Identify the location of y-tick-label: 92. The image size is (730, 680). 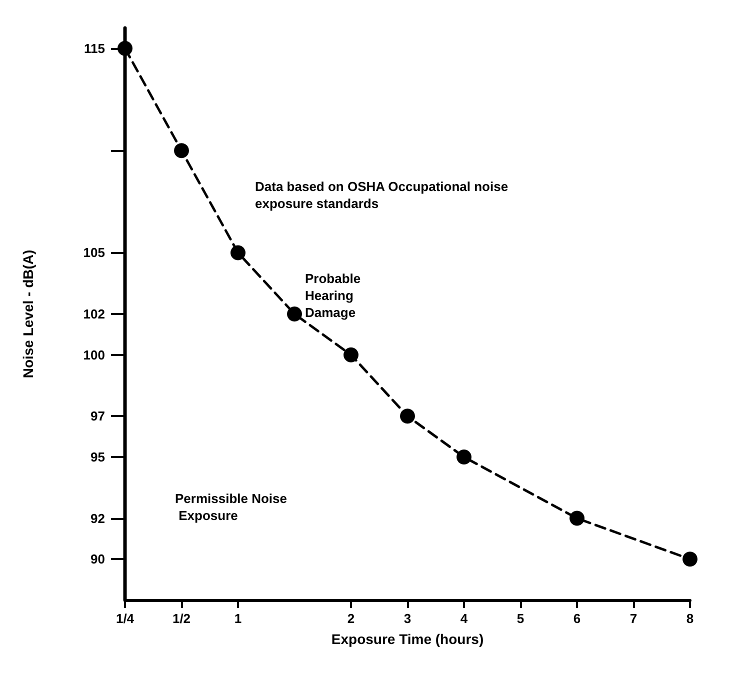
(97, 518).